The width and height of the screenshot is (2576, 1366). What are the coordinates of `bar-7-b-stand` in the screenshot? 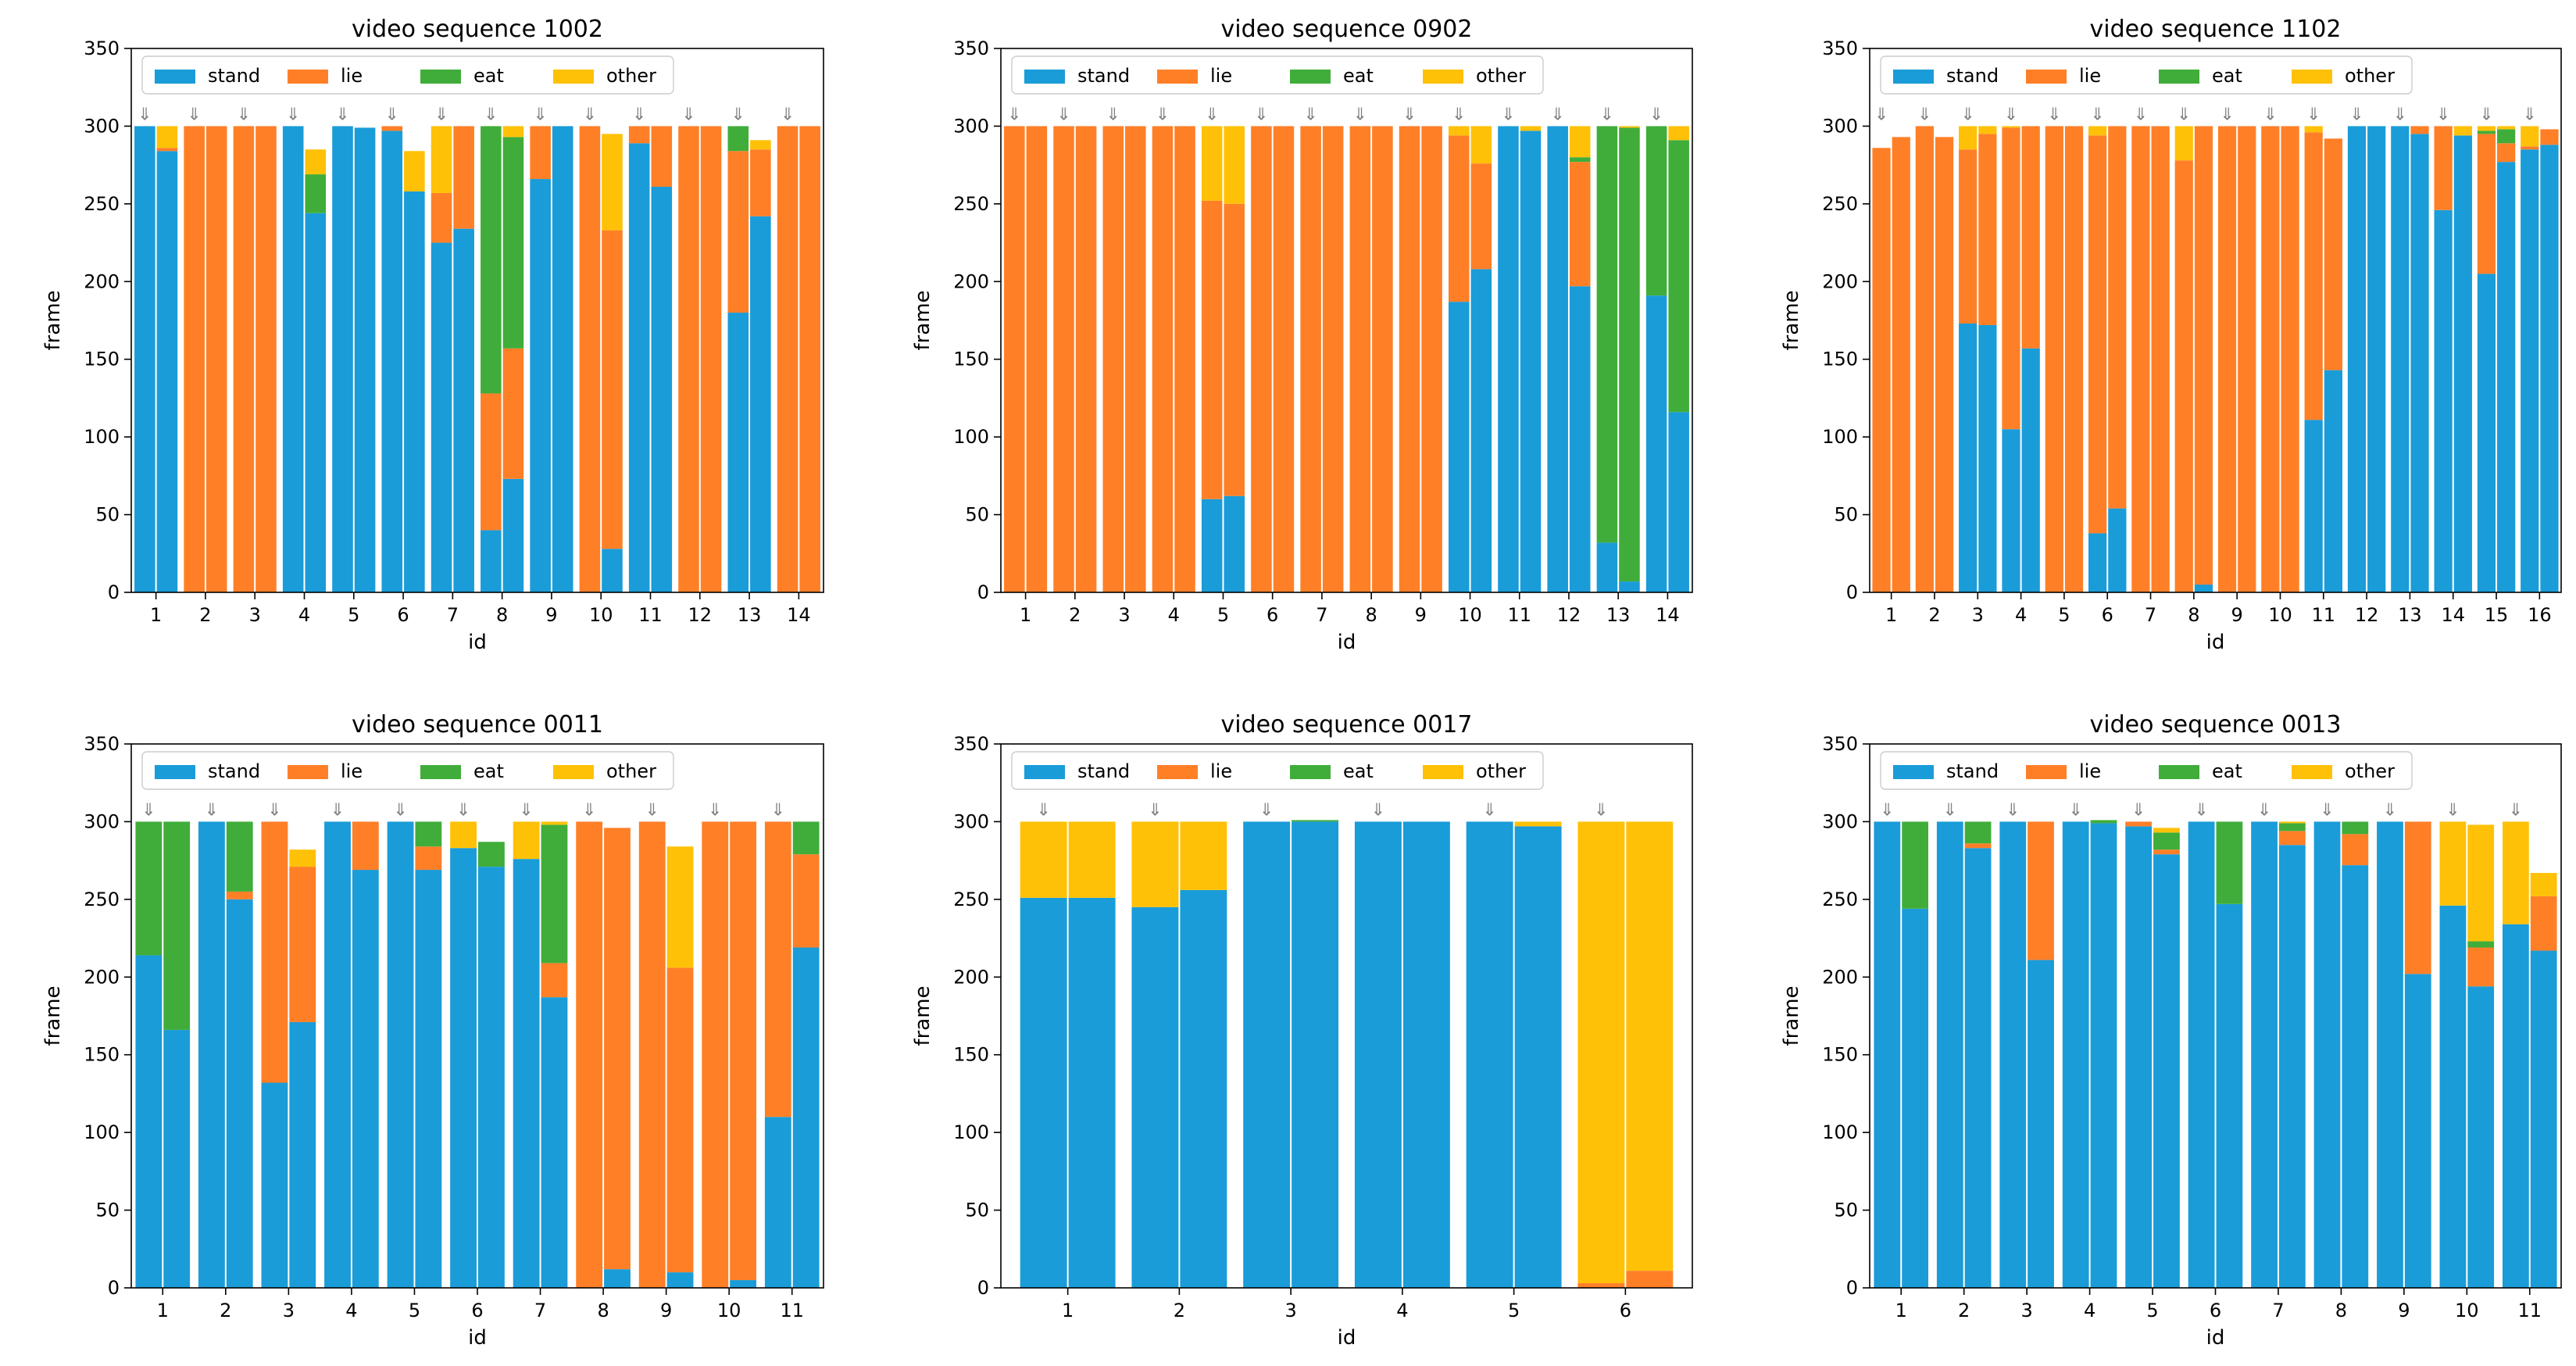 It's located at (555, 1142).